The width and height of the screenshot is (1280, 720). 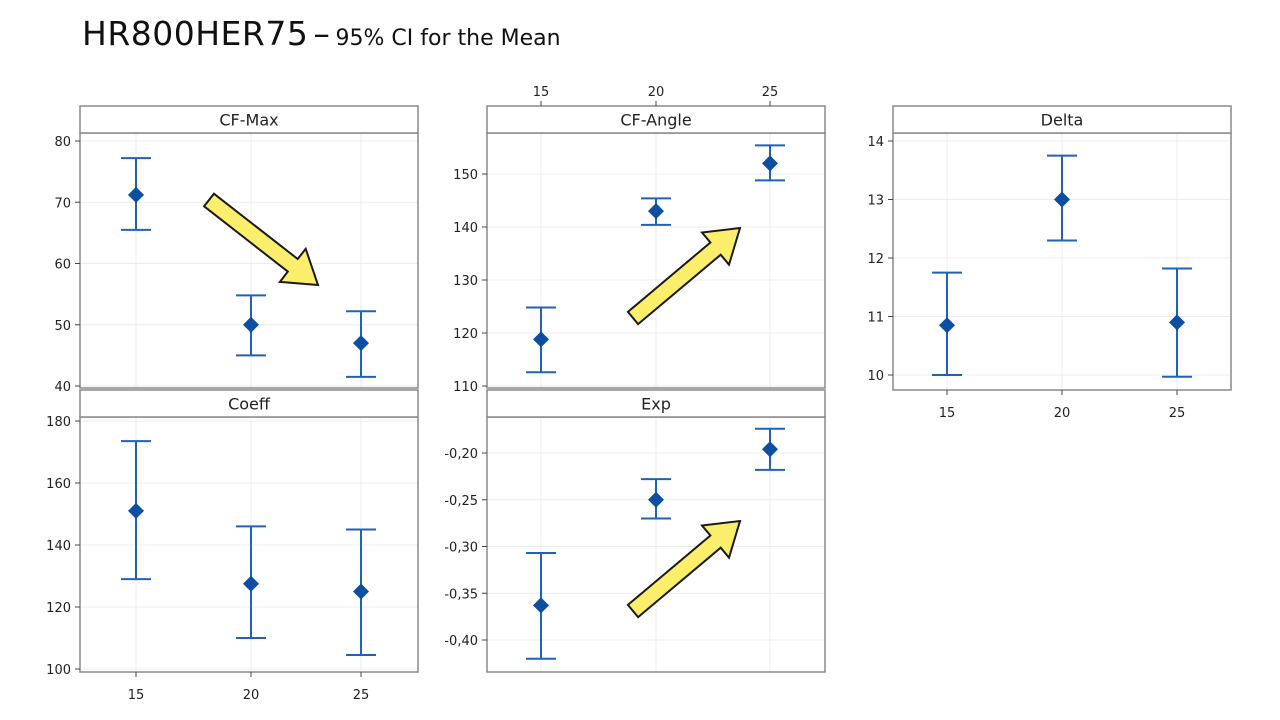 What do you see at coordinates (465, 281) in the screenshot?
I see `y-tick-label: 130` at bounding box center [465, 281].